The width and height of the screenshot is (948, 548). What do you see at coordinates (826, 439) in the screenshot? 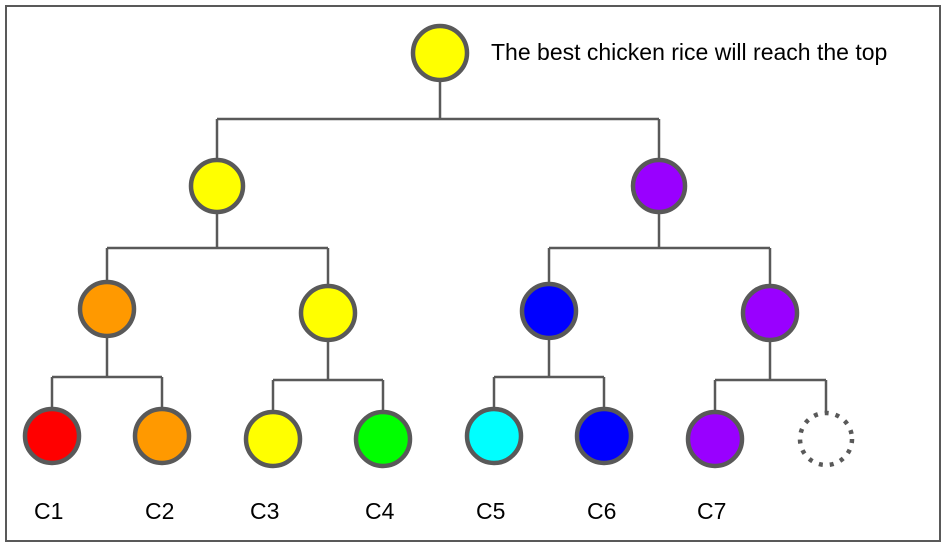
I see `node-leaf-empty` at bounding box center [826, 439].